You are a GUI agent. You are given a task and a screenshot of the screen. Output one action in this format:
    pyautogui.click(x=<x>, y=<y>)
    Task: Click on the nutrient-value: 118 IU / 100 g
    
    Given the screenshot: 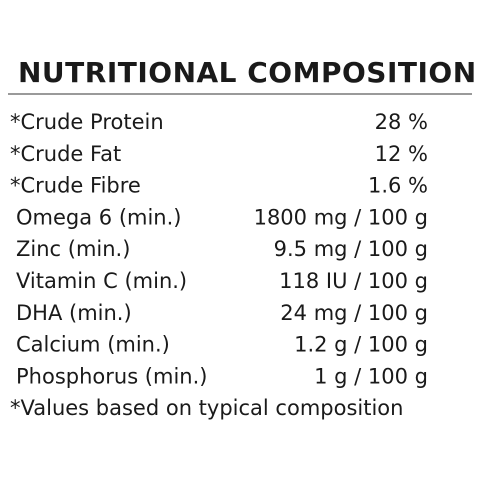 What is the action you would take?
    pyautogui.click(x=353, y=281)
    